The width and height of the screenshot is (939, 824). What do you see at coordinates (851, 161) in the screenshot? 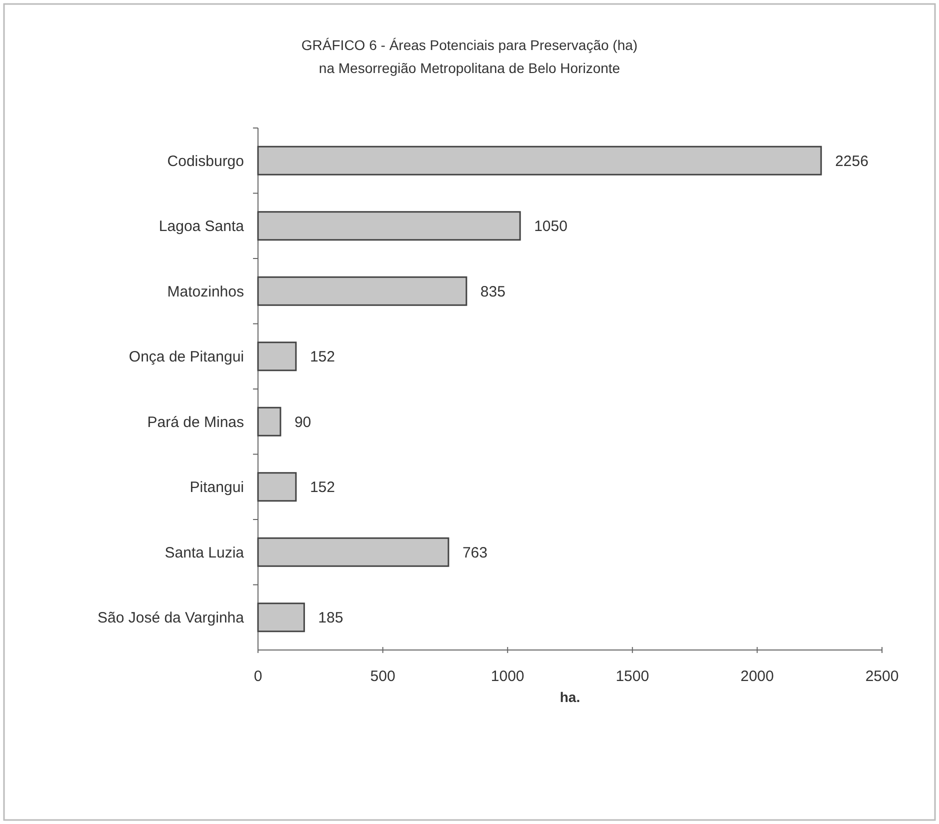
I see `data-label: 2256` at bounding box center [851, 161].